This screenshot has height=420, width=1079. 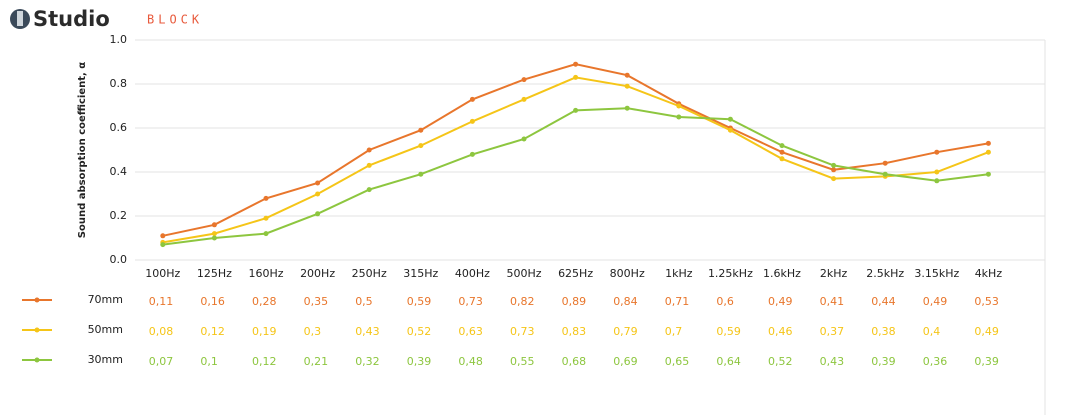 I want to click on value-label: 0,4, so click(x=932, y=331).